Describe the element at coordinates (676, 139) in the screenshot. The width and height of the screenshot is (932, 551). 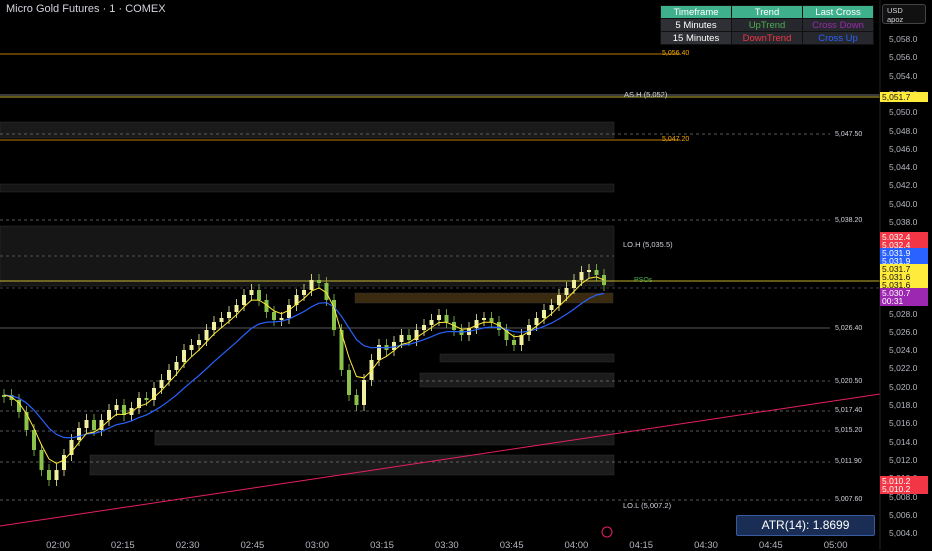
I see `level-label: 5,047.20` at that location.